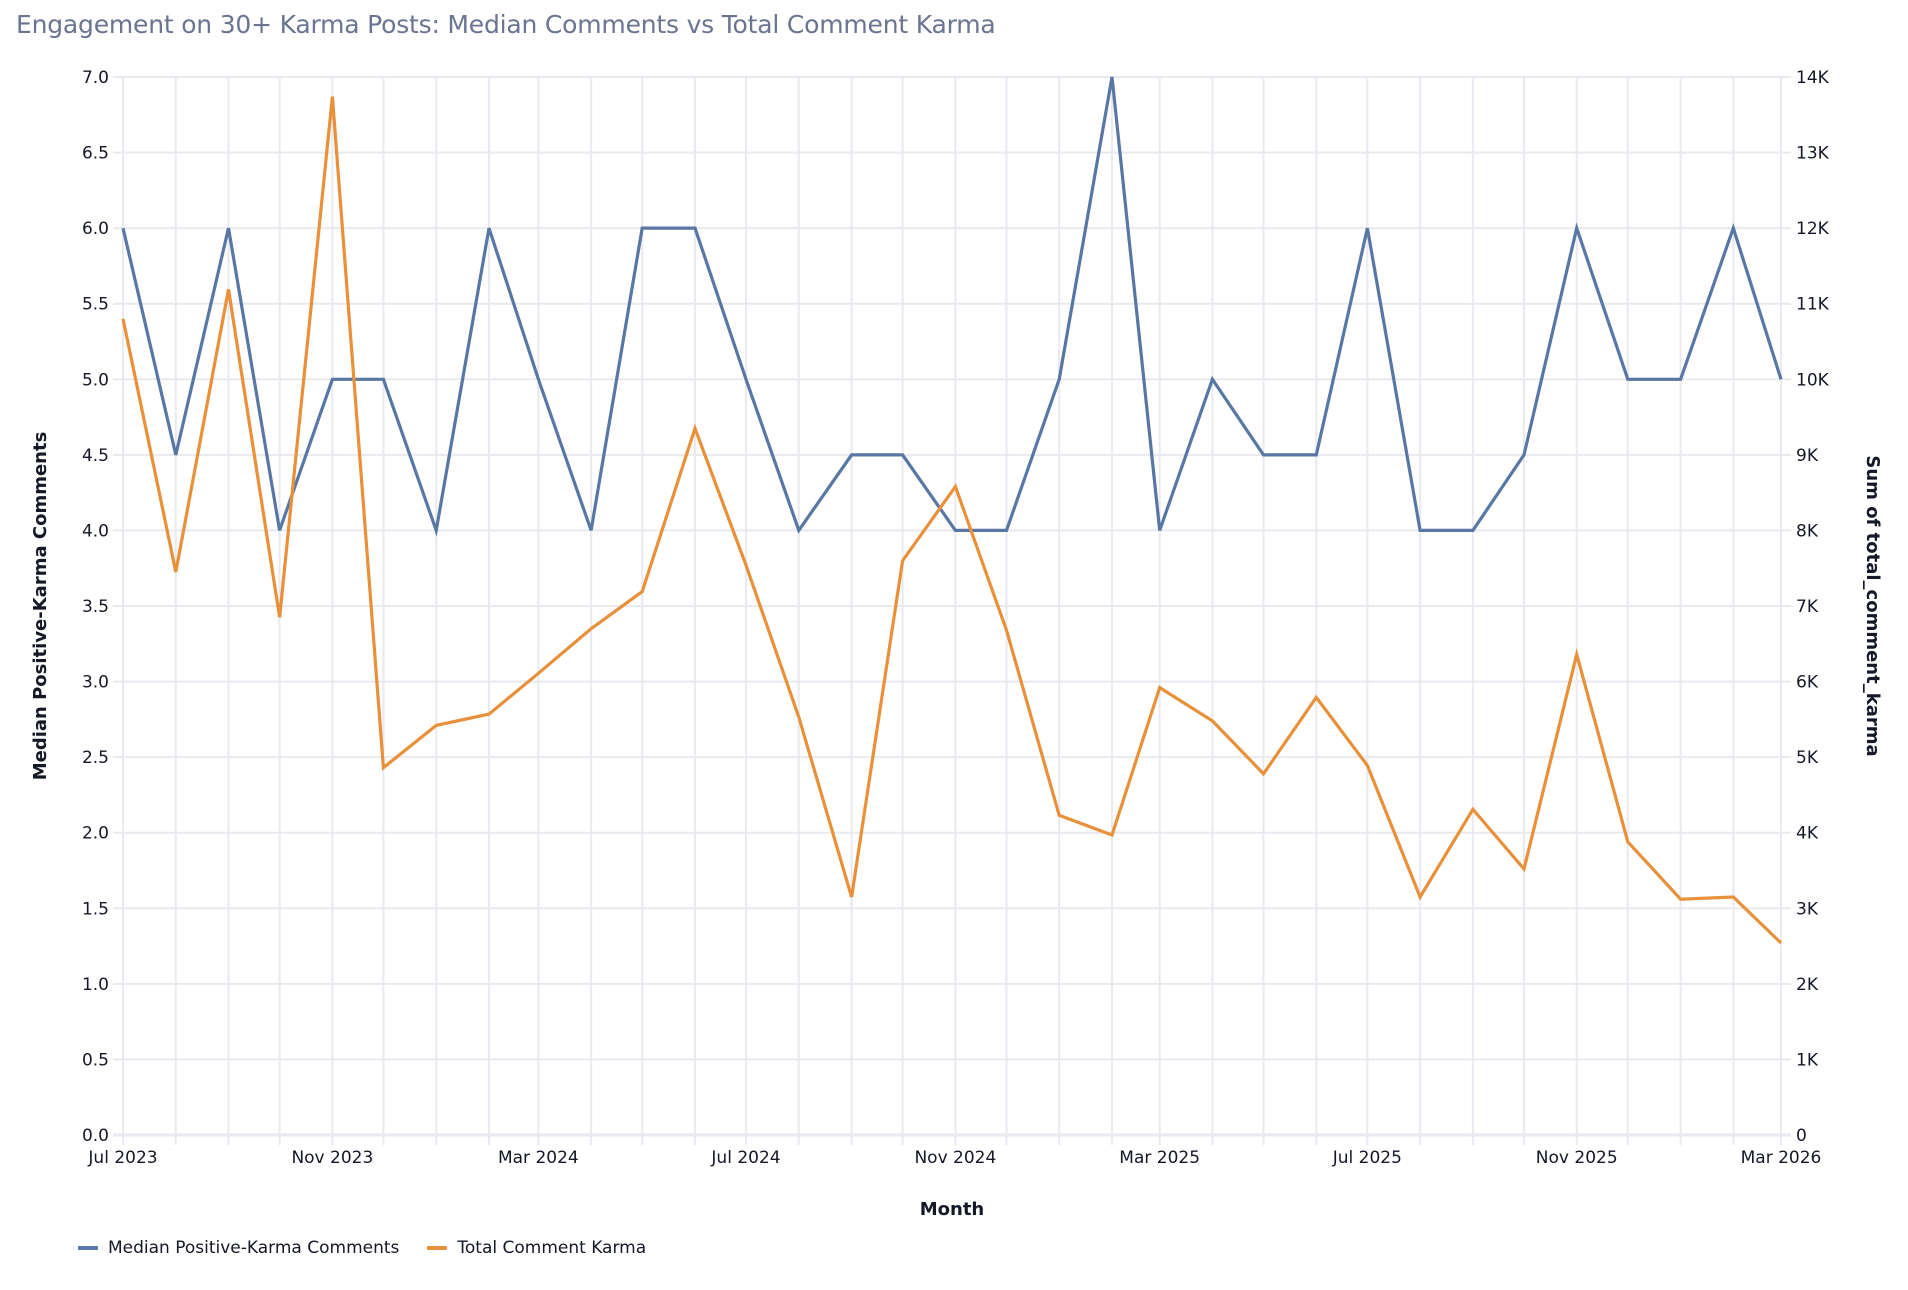  Describe the element at coordinates (95, 154) in the screenshot. I see `y-left-tick-label: 6.5` at that location.